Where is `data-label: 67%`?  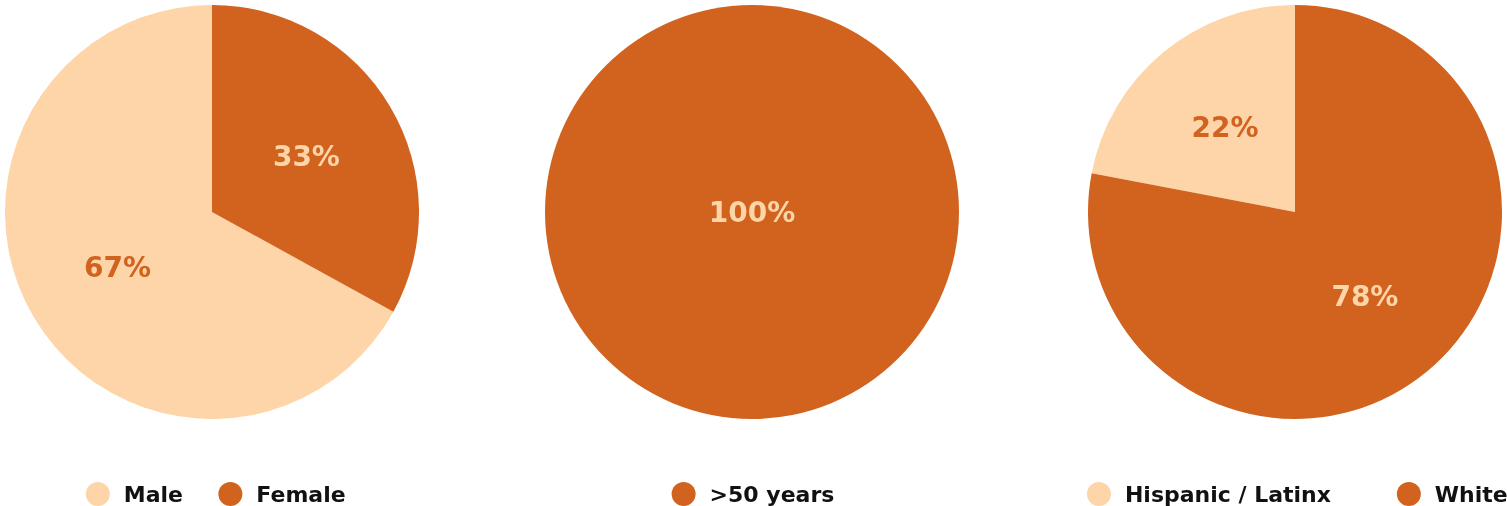 data-label: 67% is located at coordinates (118, 268).